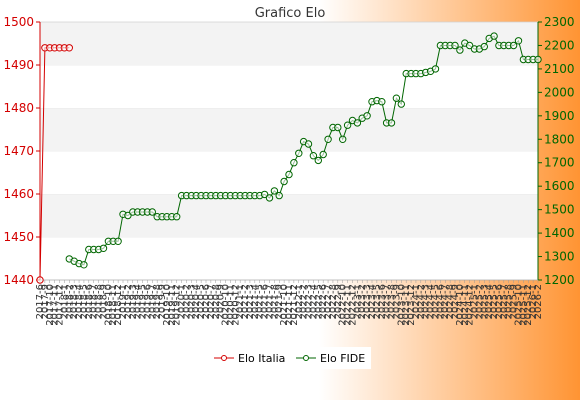 This screenshot has width=580, height=400. I want to click on x-tick-label: 2022-1, so click(299, 301).